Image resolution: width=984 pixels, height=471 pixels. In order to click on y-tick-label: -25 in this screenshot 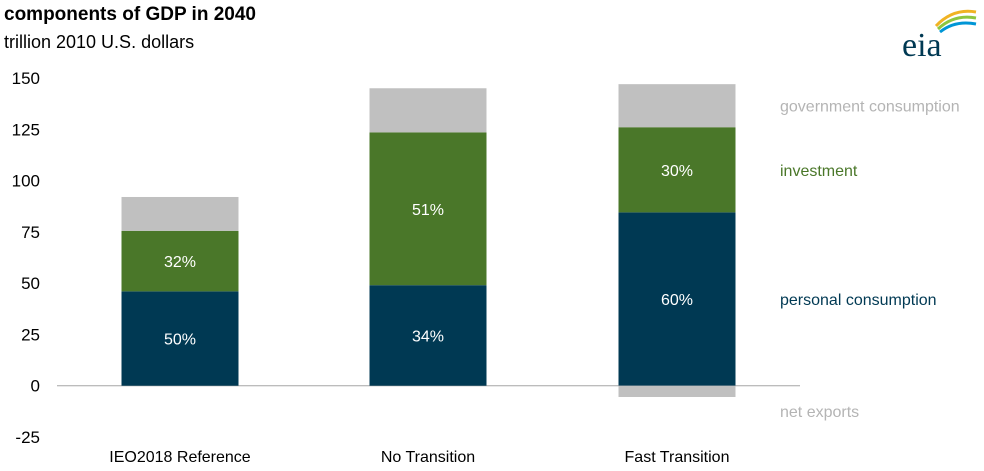, I will do `click(27, 437)`.